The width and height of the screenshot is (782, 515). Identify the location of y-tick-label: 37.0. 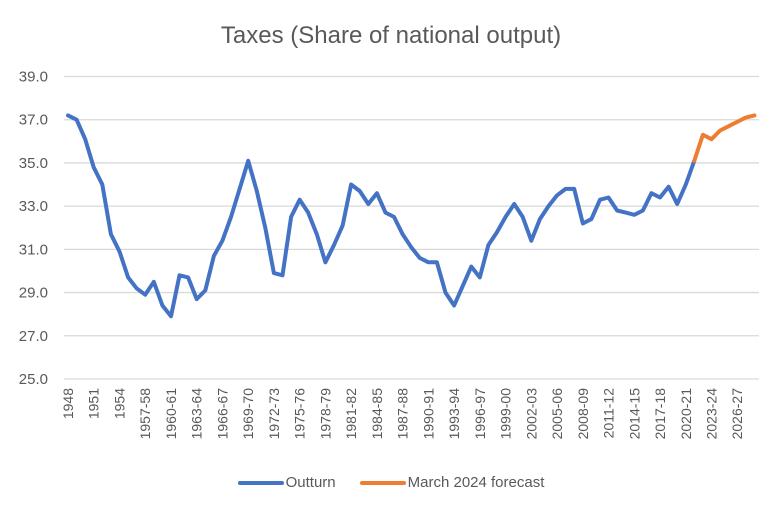
(33, 120).